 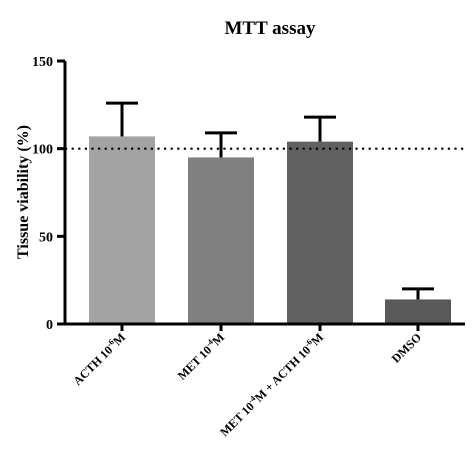 What do you see at coordinates (406, 347) in the screenshot?
I see `x-tick-label-4: DMSO` at bounding box center [406, 347].